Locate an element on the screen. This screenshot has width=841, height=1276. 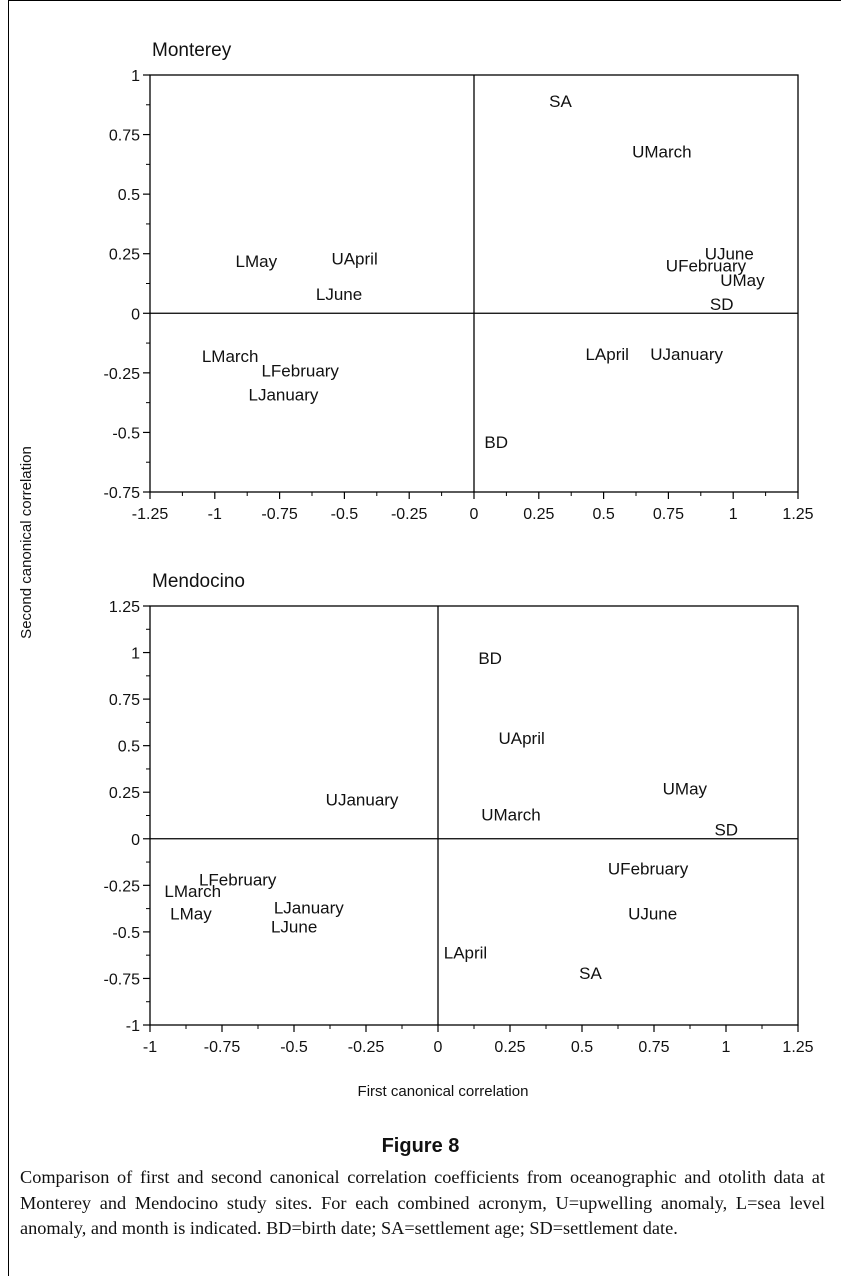
mendocino-y-tick-label: 1 is located at coordinates (135, 654).